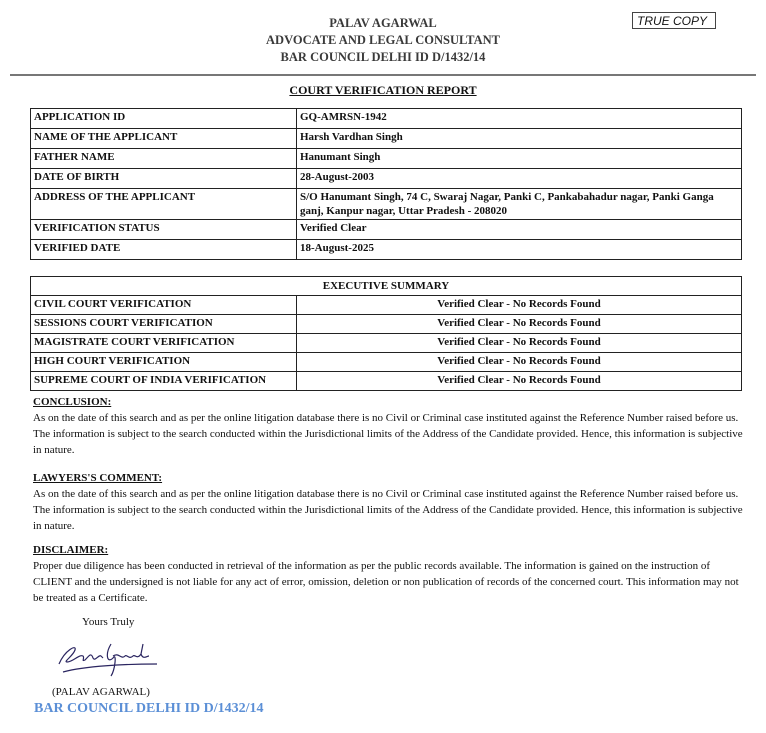 The width and height of the screenshot is (766, 733). I want to click on row-value: Harsh Vardhan Singh, so click(519, 138).